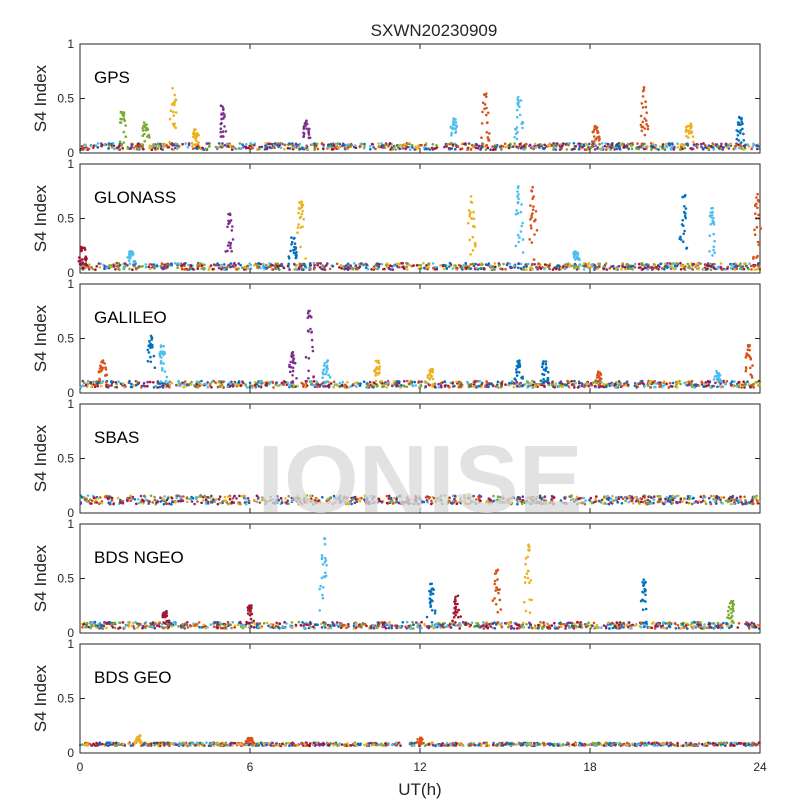 The image size is (800, 800). I want to click on y-tick-label: 0, so click(70, 153).